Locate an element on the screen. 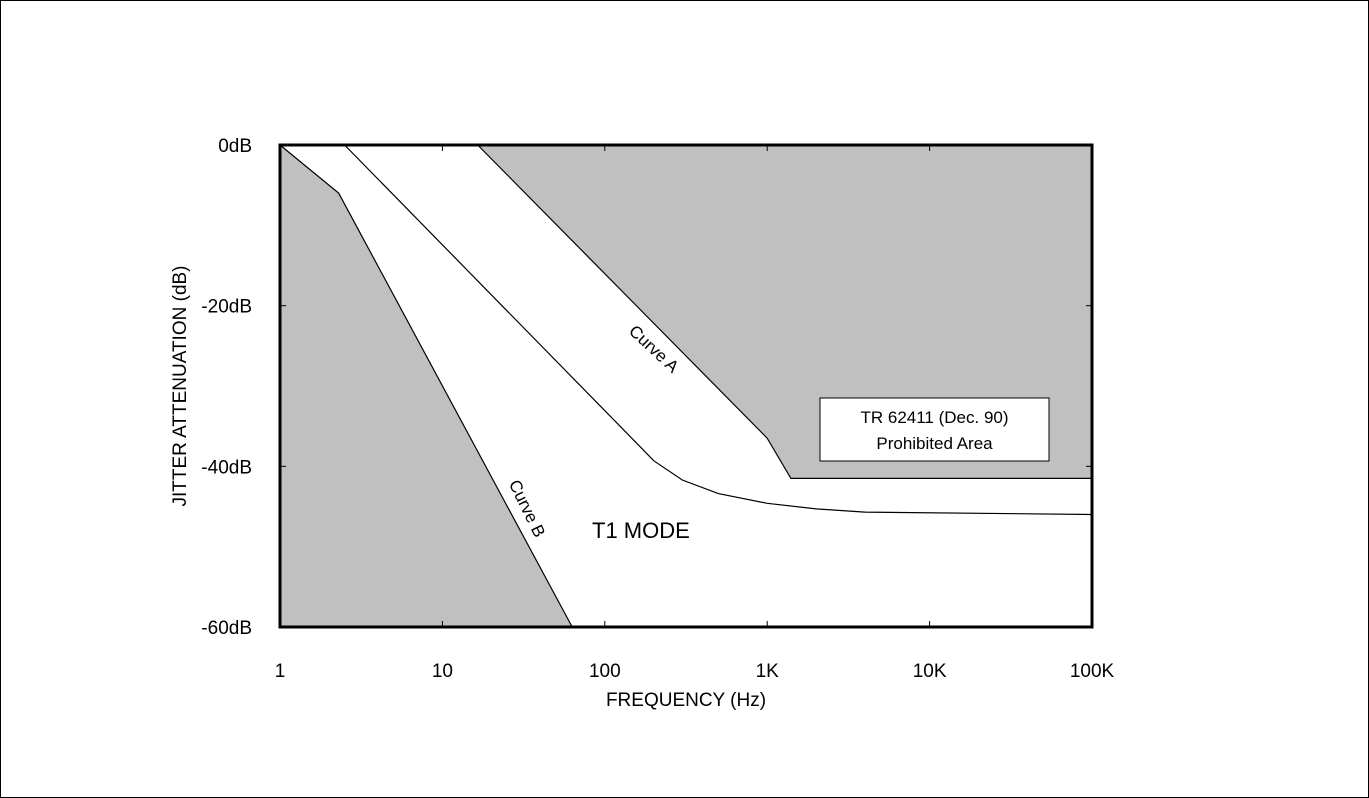 This screenshot has height=798, width=1369. curve-b-line is located at coordinates (426, 386).